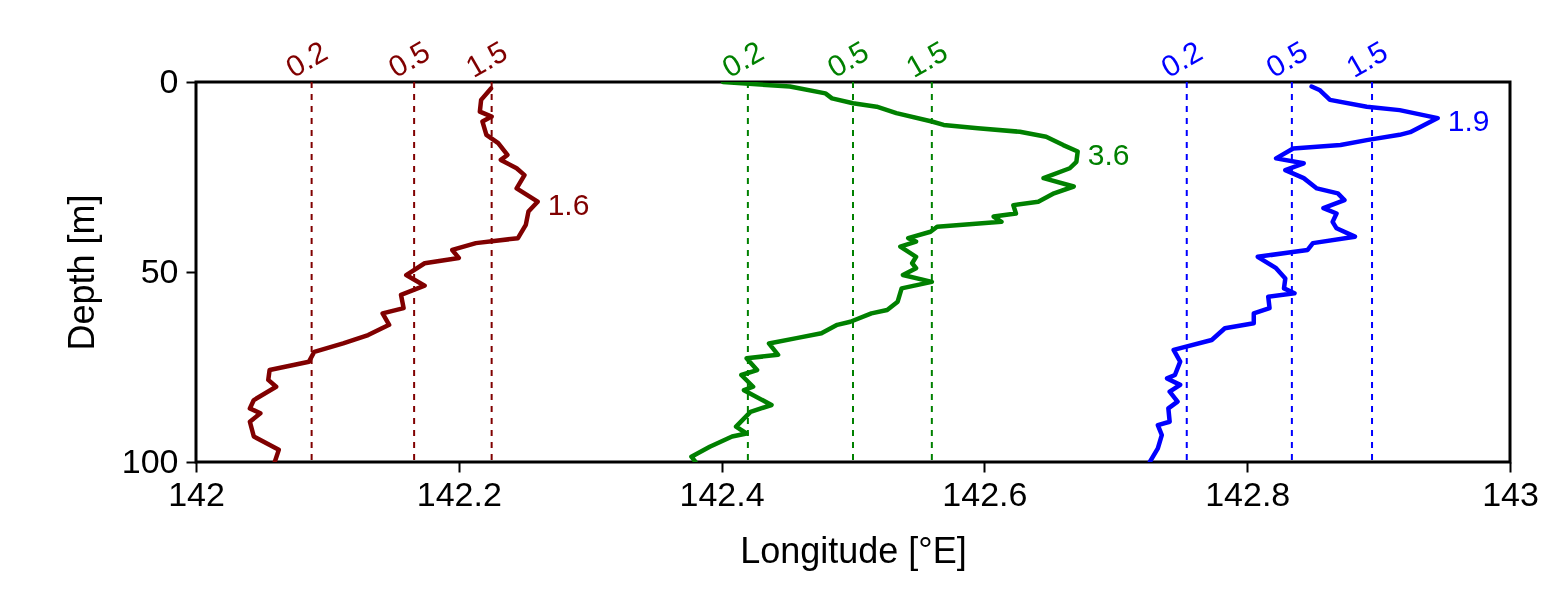 The width and height of the screenshot is (1553, 613). I want to click on y-tick-label: 0, so click(169, 80).